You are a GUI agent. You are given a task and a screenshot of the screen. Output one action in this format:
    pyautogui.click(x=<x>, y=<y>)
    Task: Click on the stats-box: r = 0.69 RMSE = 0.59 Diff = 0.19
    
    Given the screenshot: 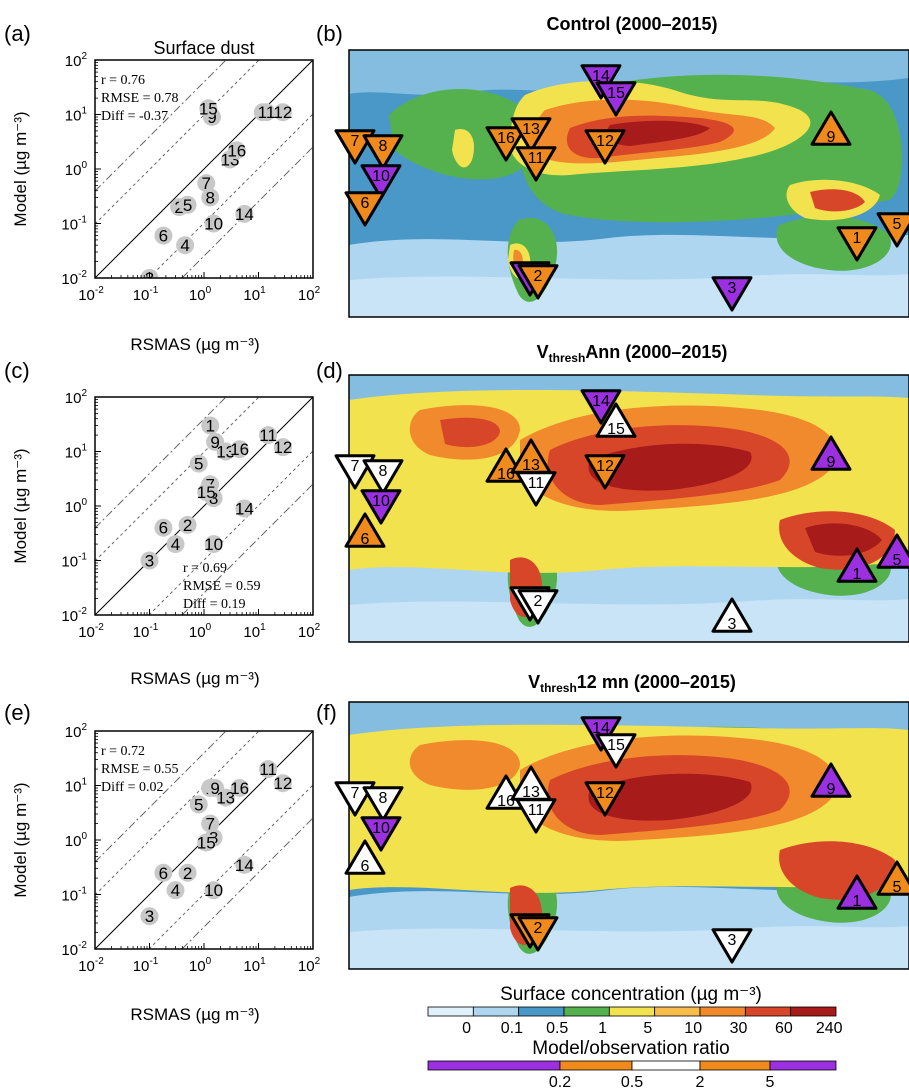 What is the action you would take?
    pyautogui.click(x=222, y=586)
    